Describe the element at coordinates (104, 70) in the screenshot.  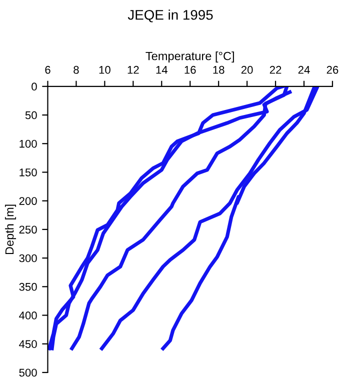
I see `x-tick-label: 10` at that location.